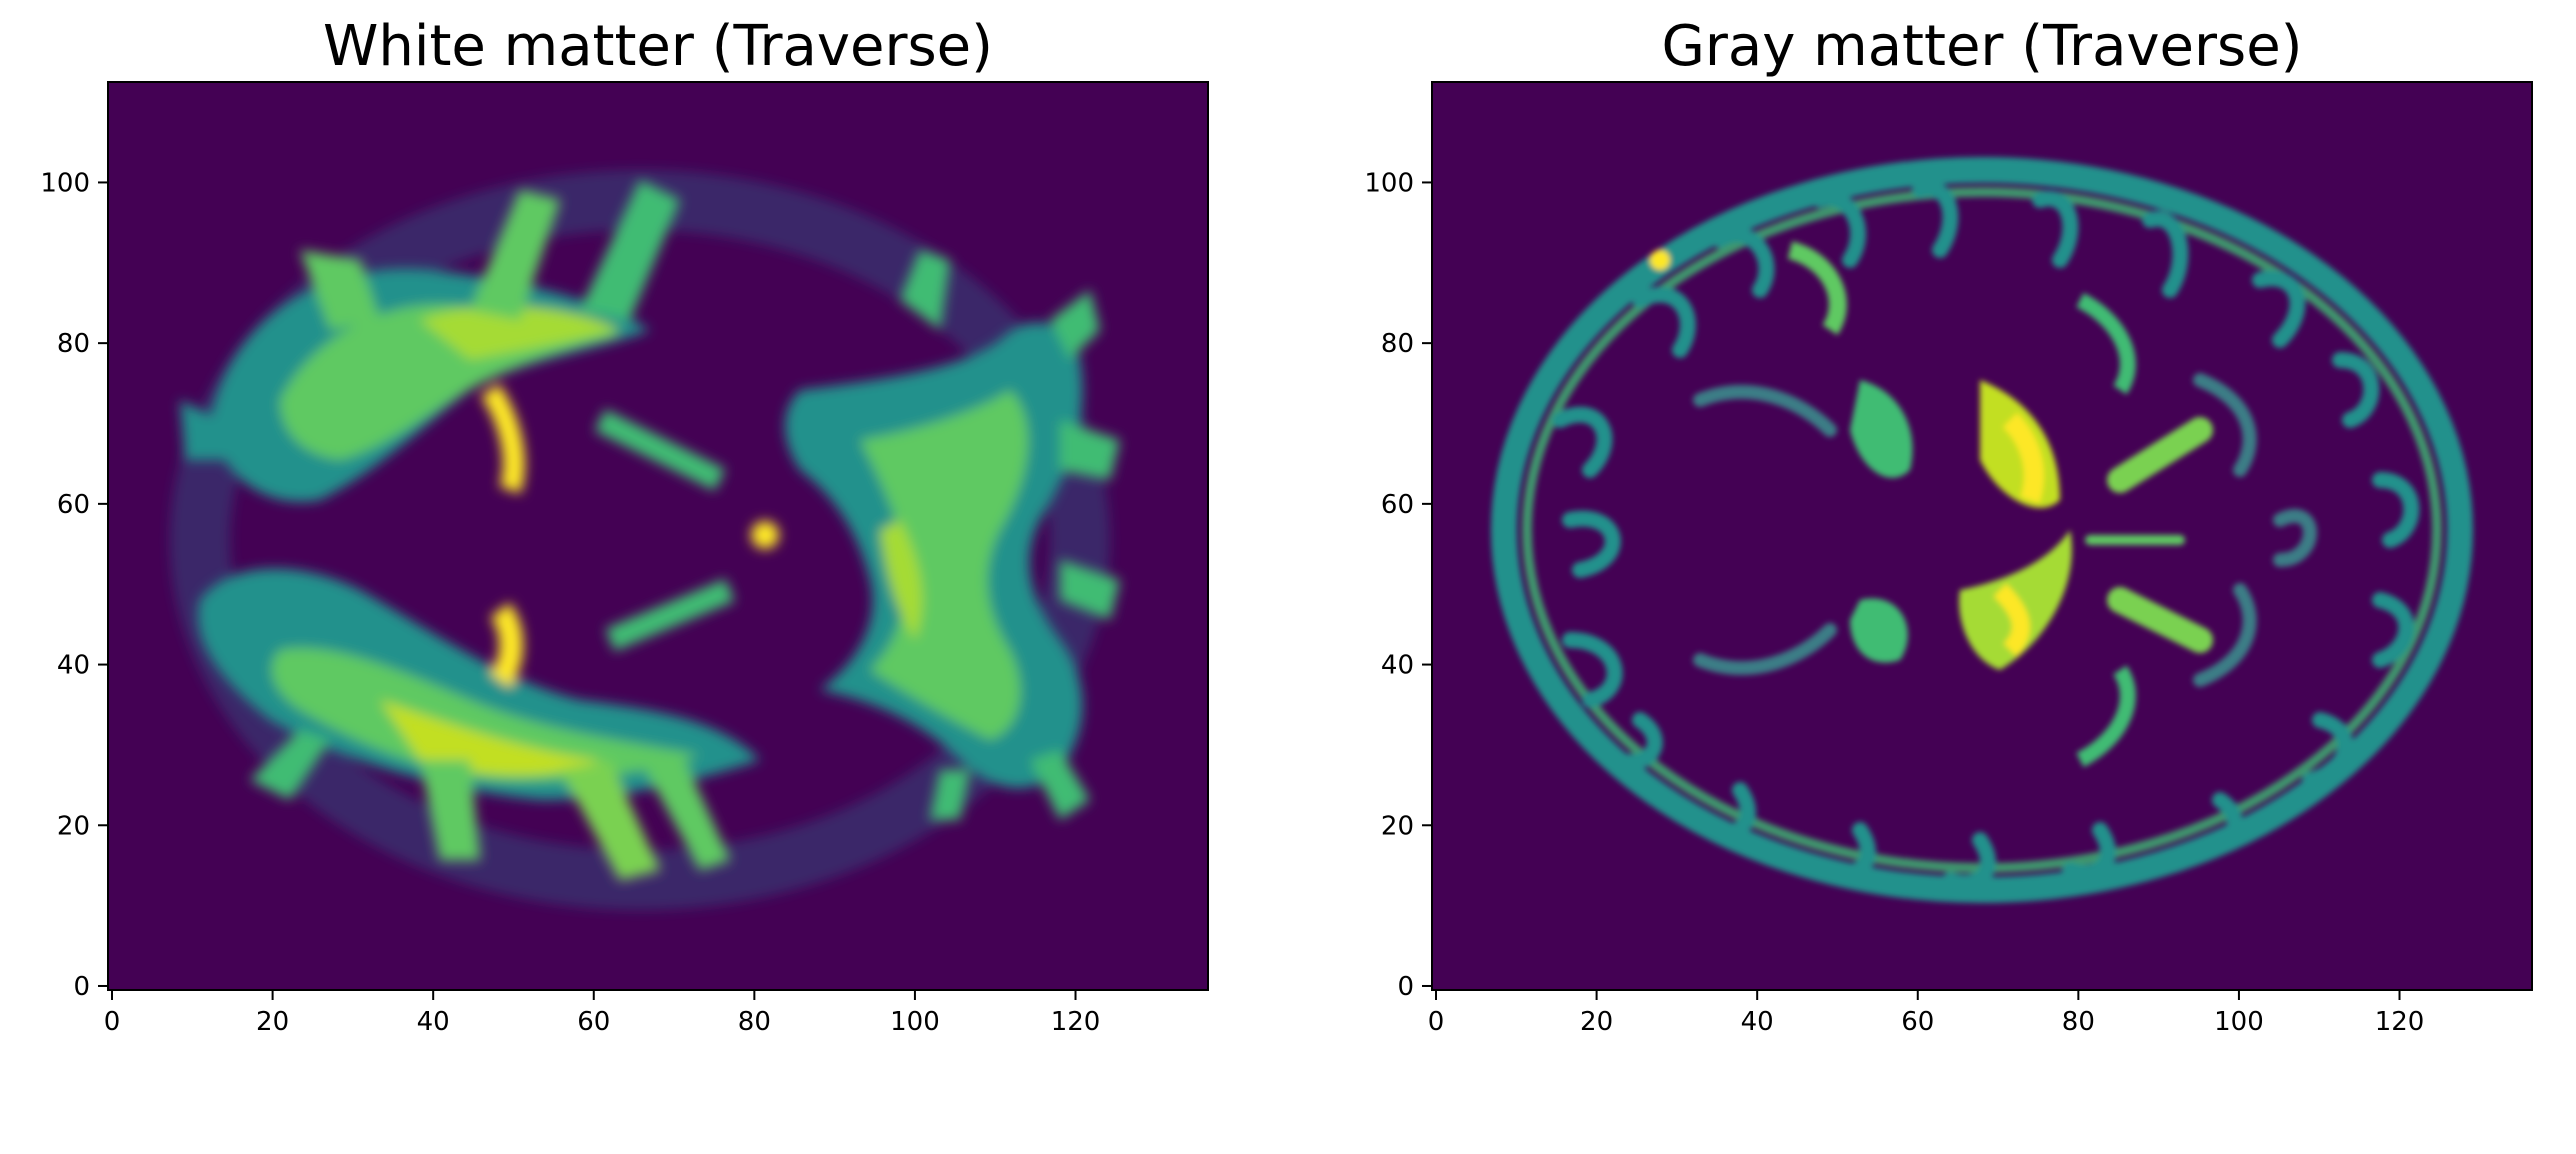 The width and height of the screenshot is (2576, 1154). What do you see at coordinates (272, 1022) in the screenshot?
I see `white-matter-x-tick-label: 20` at bounding box center [272, 1022].